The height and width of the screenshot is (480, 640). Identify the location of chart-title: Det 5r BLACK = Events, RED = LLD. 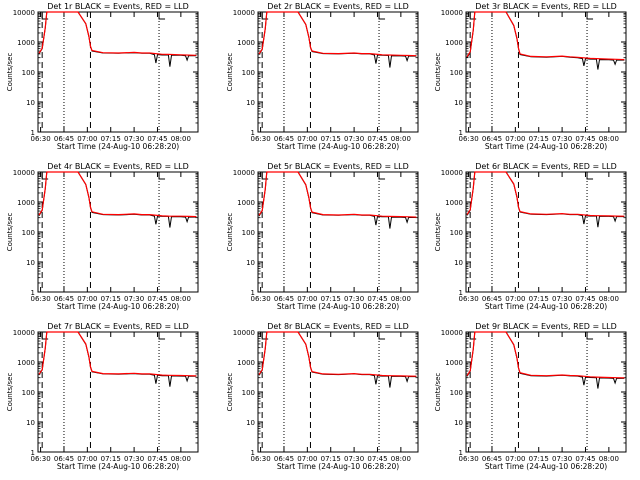
(338, 166).